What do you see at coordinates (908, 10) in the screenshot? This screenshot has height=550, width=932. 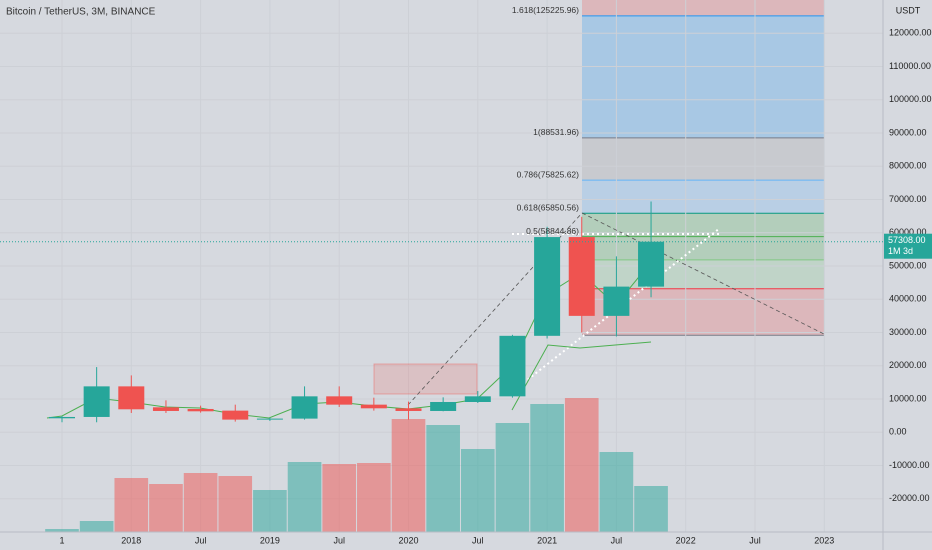 I see `currency-label: USDT` at bounding box center [908, 10].